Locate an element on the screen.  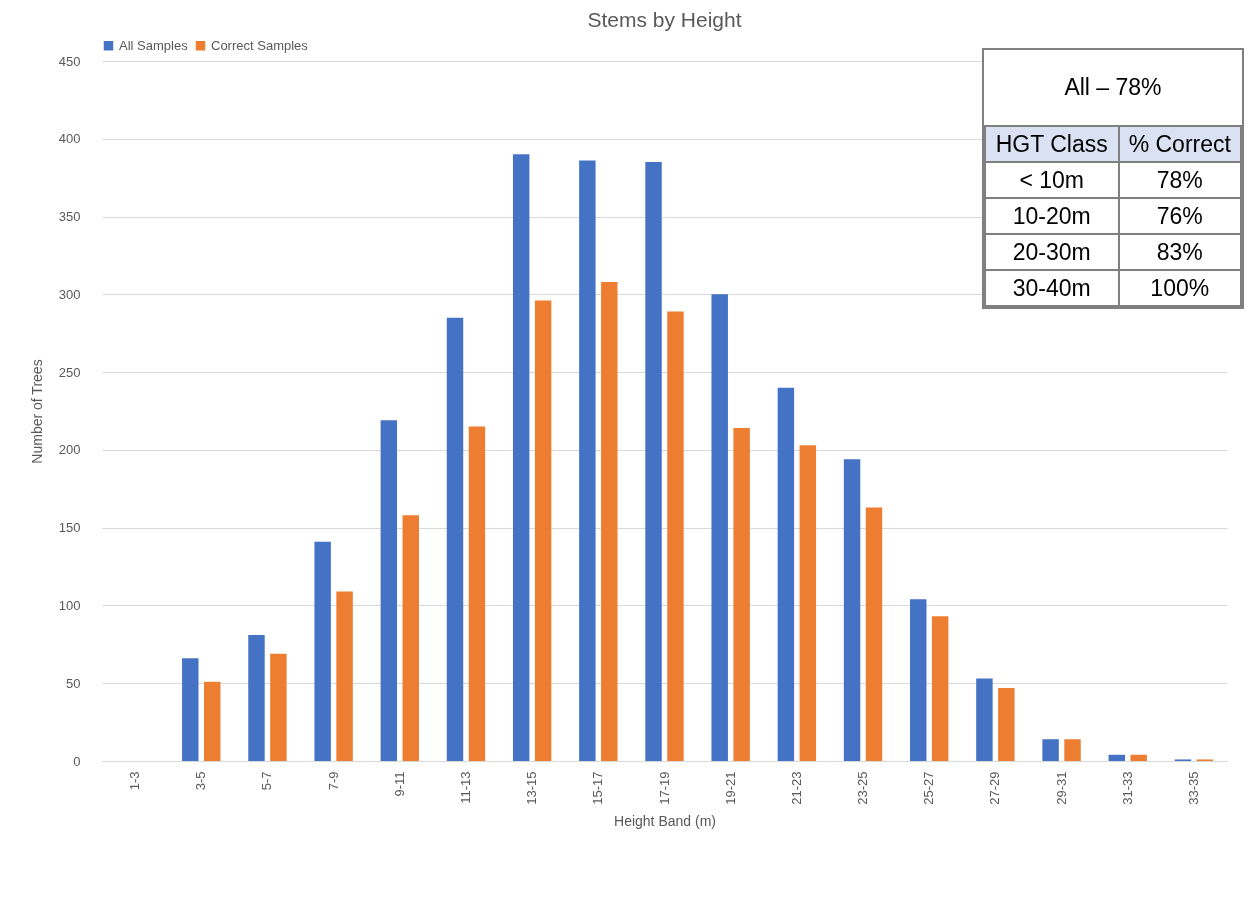
x-tick-label: 33-35 is located at coordinates (1193, 788).